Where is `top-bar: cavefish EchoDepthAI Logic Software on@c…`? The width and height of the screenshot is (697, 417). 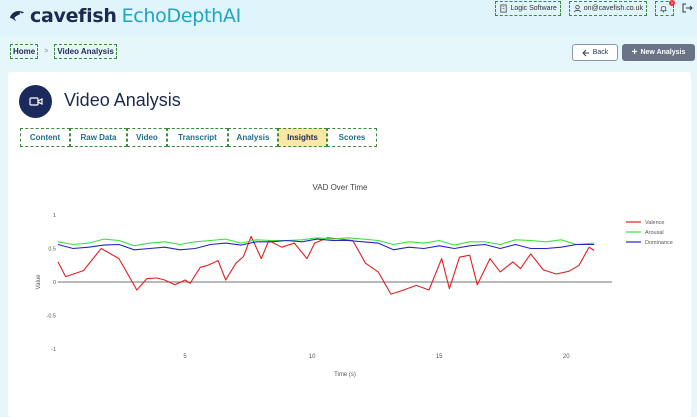 top-bar: cavefish EchoDepthAI Logic Software on@c… is located at coordinates (348, 18).